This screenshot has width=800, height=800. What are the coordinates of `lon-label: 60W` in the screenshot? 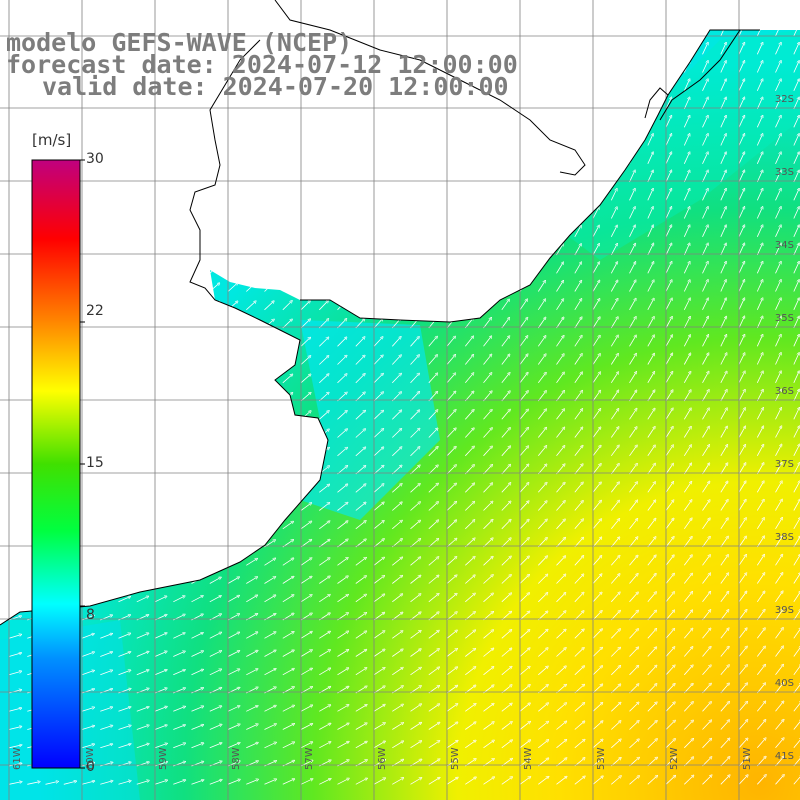 It's located at (90, 758).